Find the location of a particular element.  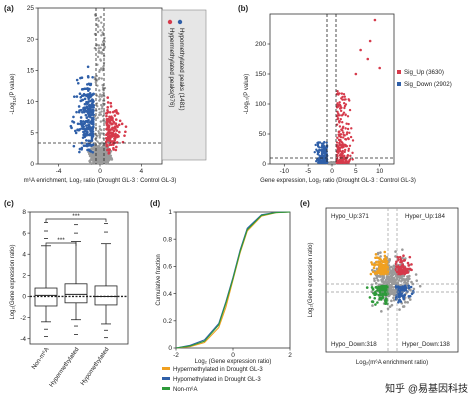

panel-b-points is located at coordinates (347, 92).